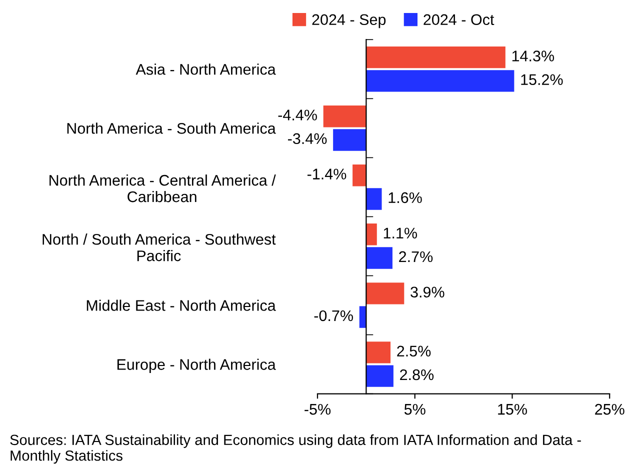 The width and height of the screenshot is (635, 466). What do you see at coordinates (414, 351) in the screenshot?
I see `data-label: 2.5%` at bounding box center [414, 351].